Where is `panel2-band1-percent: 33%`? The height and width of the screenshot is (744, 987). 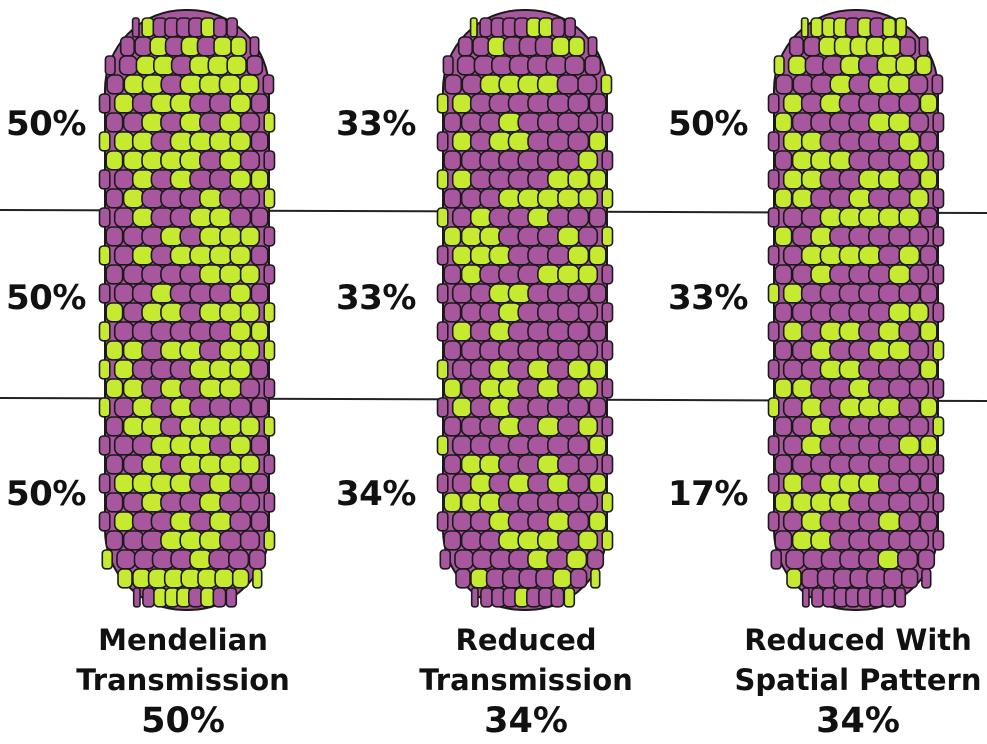
panel2-band1-percent: 33% is located at coordinates (376, 124).